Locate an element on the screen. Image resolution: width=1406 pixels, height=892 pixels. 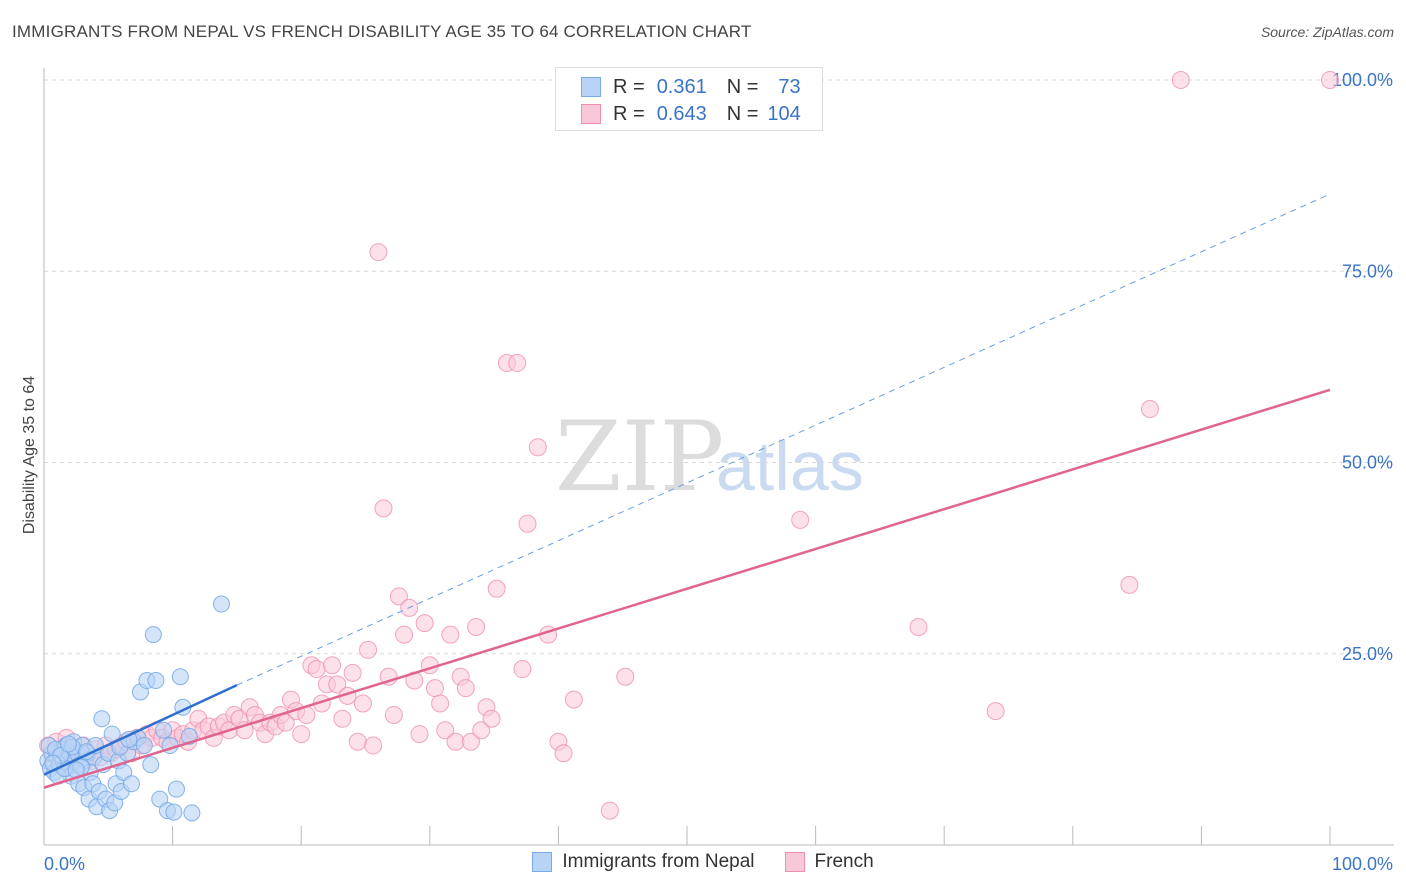
legend-row-nepal: R = 0.361 N = 73 is located at coordinates (678, 87).